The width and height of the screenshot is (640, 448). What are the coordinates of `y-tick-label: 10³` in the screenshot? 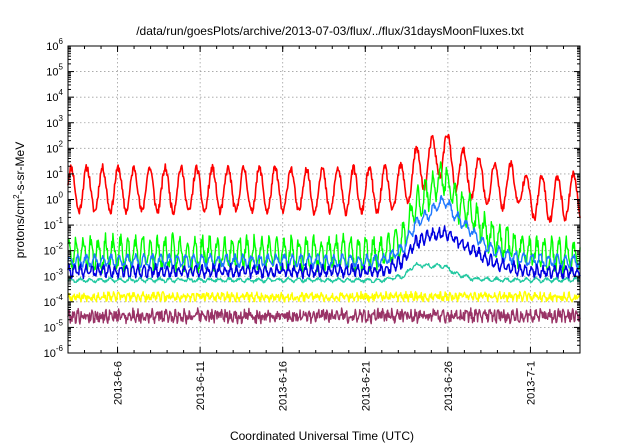 It's located at (54, 122).